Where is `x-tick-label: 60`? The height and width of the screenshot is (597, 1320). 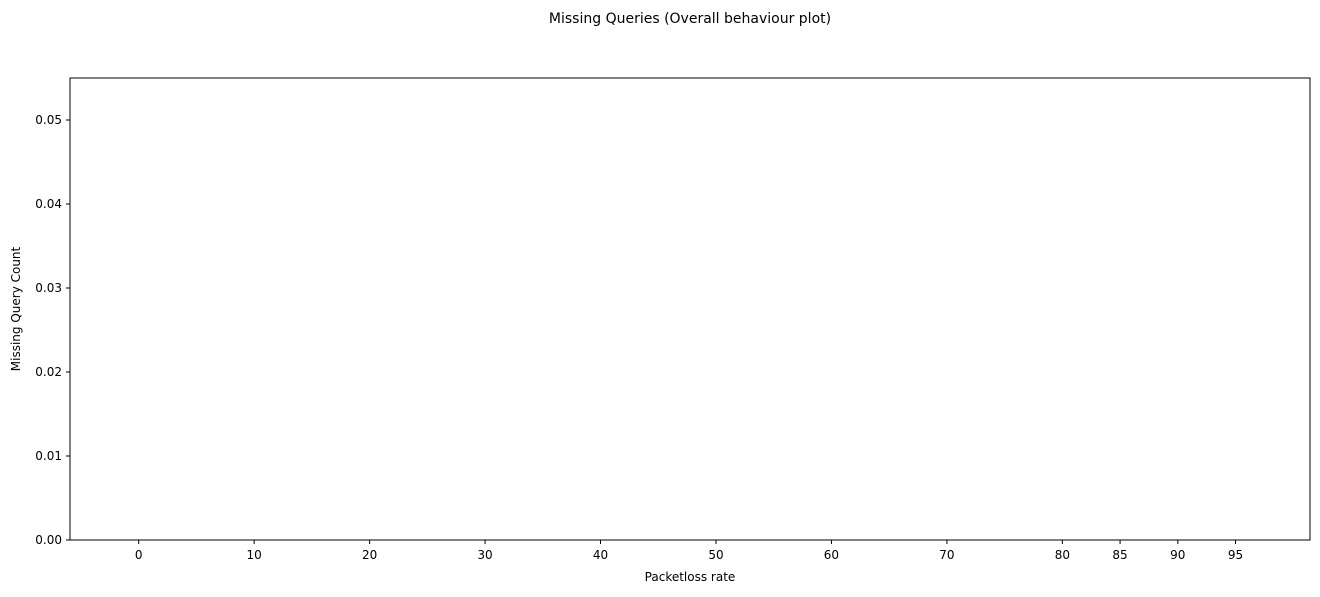 x-tick-label: 60 is located at coordinates (831, 555).